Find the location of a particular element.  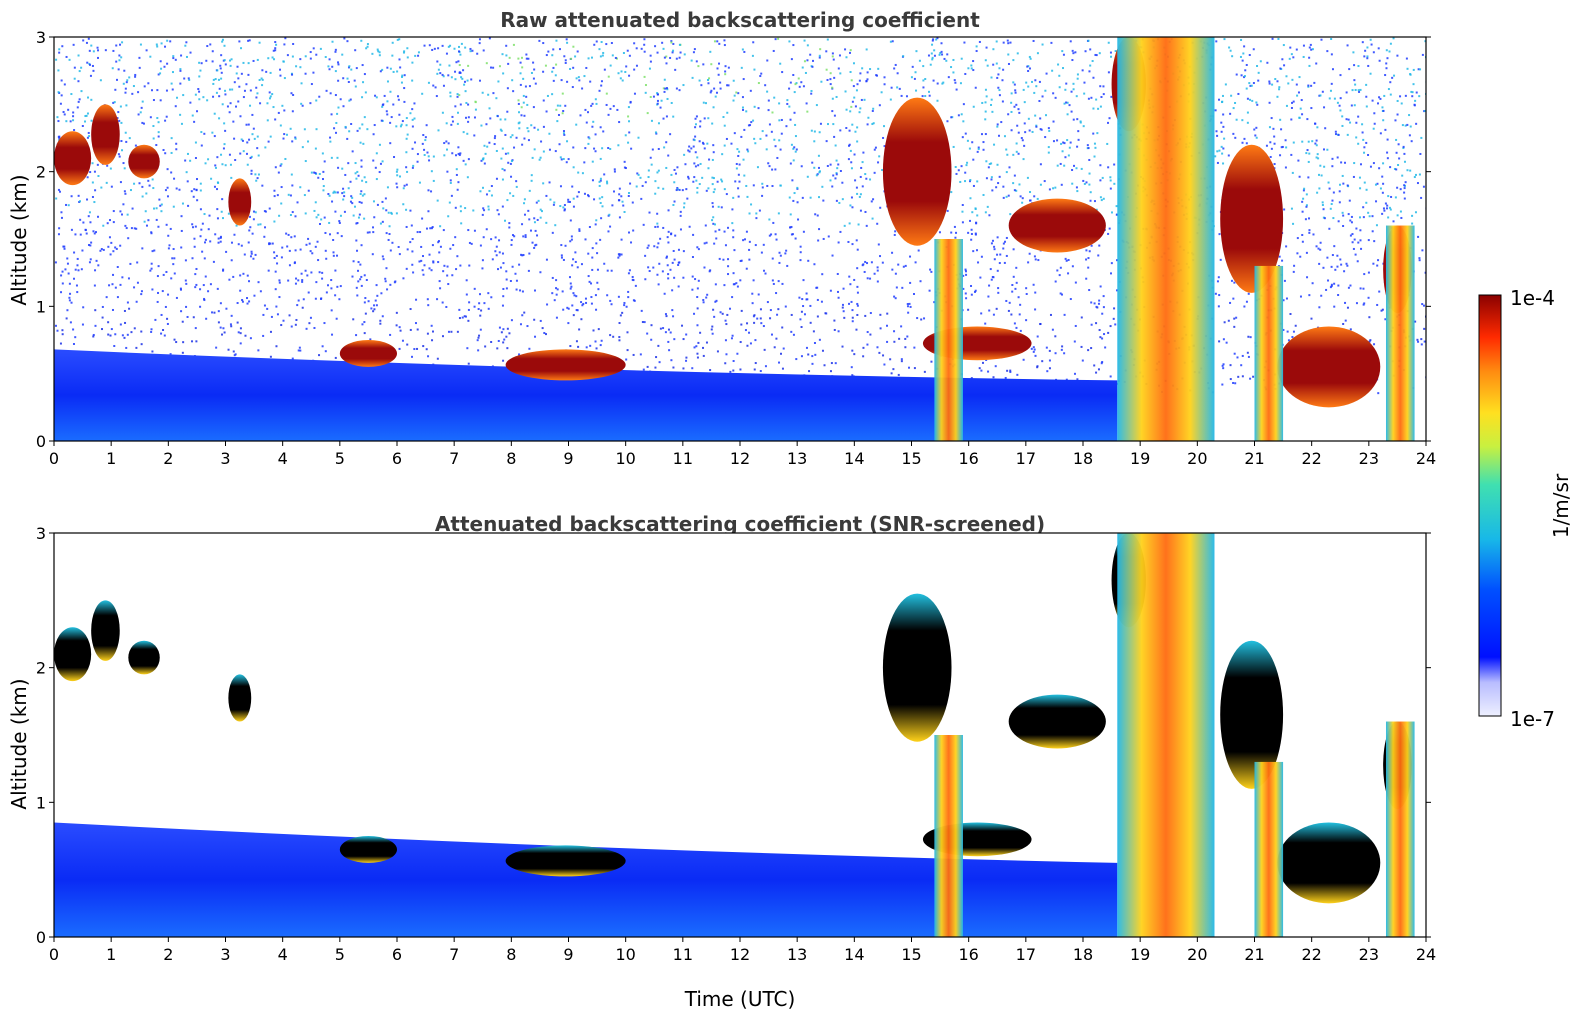

screened-ylabel: Altitude (km) is located at coordinates (19, 743).